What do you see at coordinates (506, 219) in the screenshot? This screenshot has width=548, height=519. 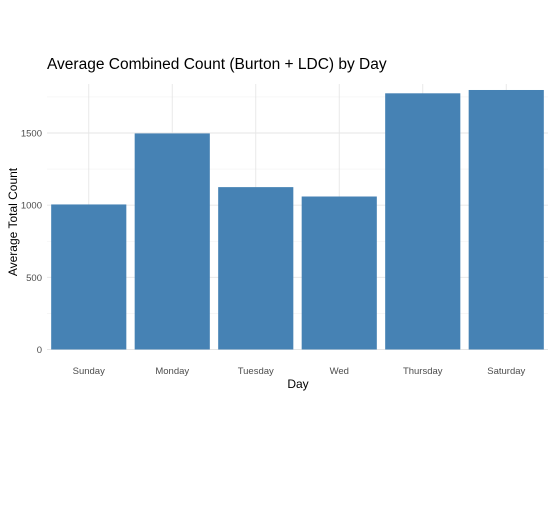 I see `bar-saturday` at bounding box center [506, 219].